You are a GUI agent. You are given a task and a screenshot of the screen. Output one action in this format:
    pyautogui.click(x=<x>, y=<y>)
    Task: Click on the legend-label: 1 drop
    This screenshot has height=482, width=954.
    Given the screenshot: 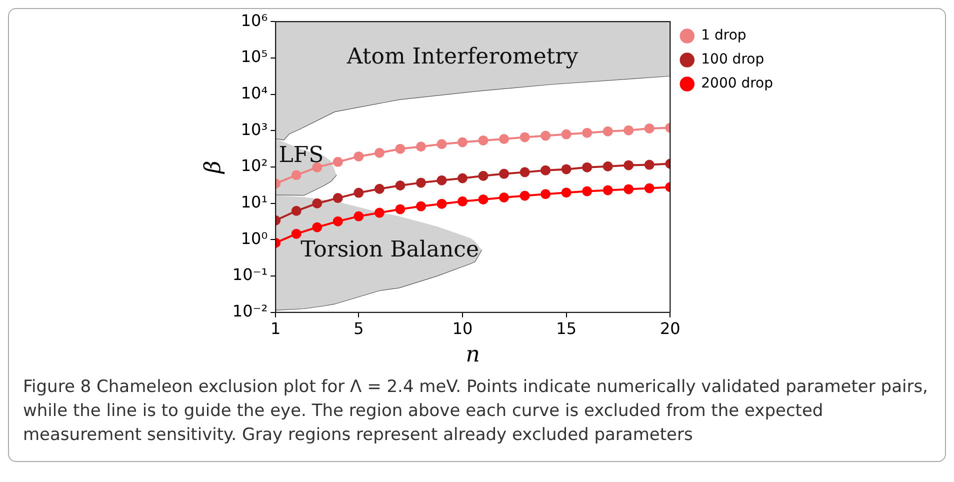 What is the action you would take?
    pyautogui.click(x=723, y=36)
    